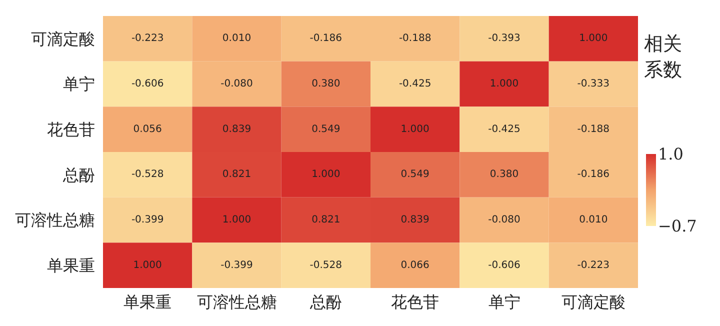  Describe the element at coordinates (593, 84) in the screenshot. I see `data-label: -0.333` at that location.